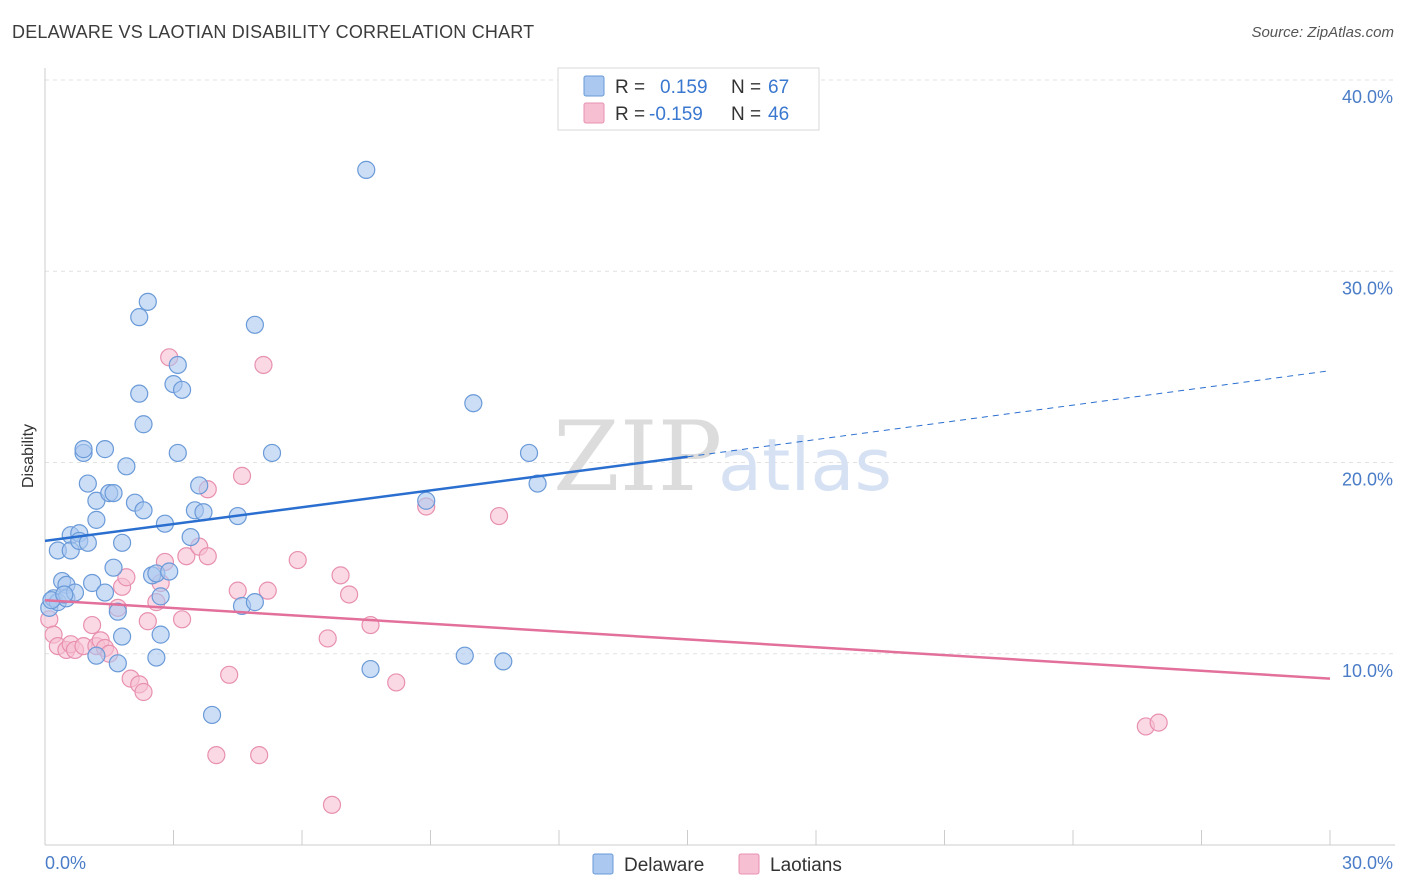  Describe the element at coordinates (637, 457) in the screenshot. I see `watermark-zip: ZIP` at that location.